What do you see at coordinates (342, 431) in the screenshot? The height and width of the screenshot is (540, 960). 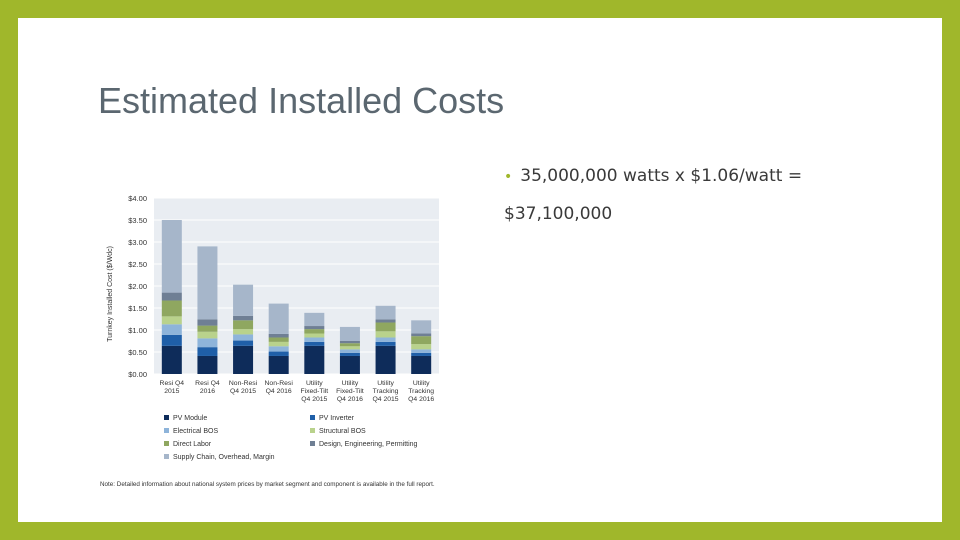 I see `legend-label: Structural BOS` at bounding box center [342, 431].